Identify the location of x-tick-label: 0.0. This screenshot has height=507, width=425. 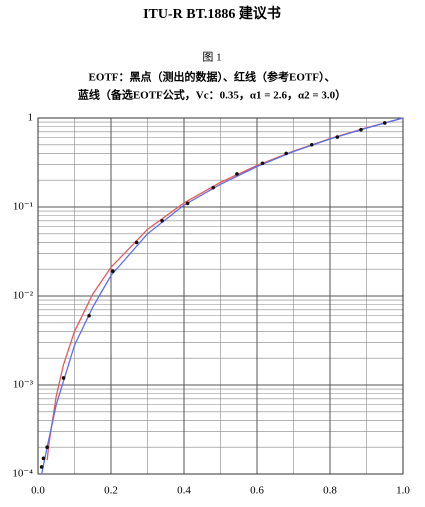
(38, 491).